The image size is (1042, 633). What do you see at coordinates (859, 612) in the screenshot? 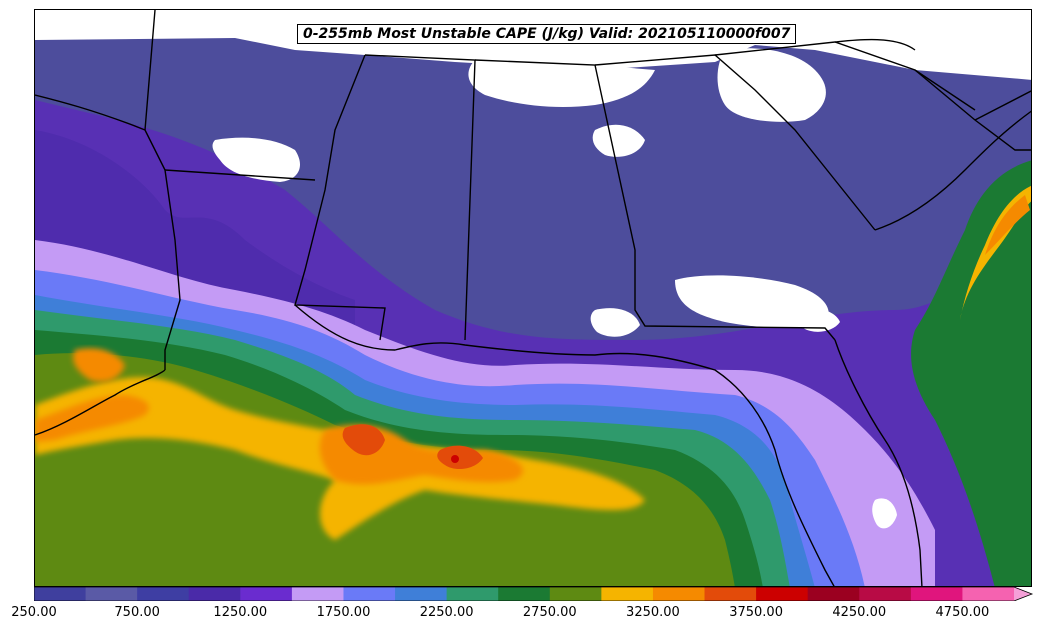
I see `colorbar-tick-label: 4250.00` at bounding box center [859, 612].